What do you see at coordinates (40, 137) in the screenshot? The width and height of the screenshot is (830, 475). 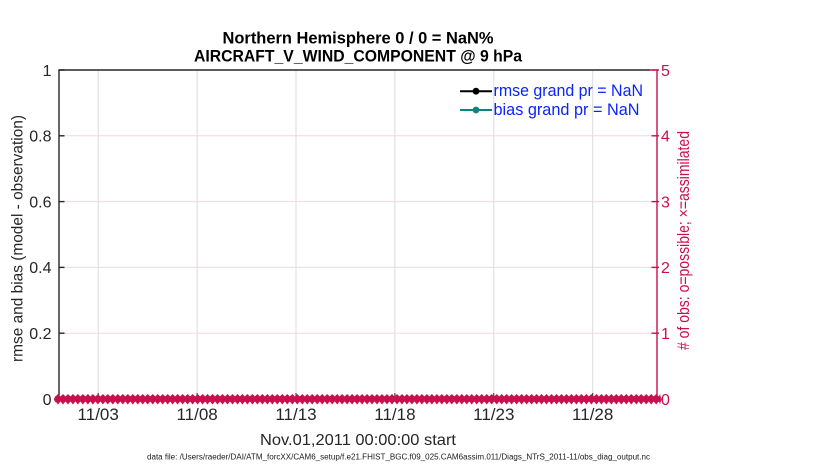 I see `svg-text: 0.8` at bounding box center [40, 137].